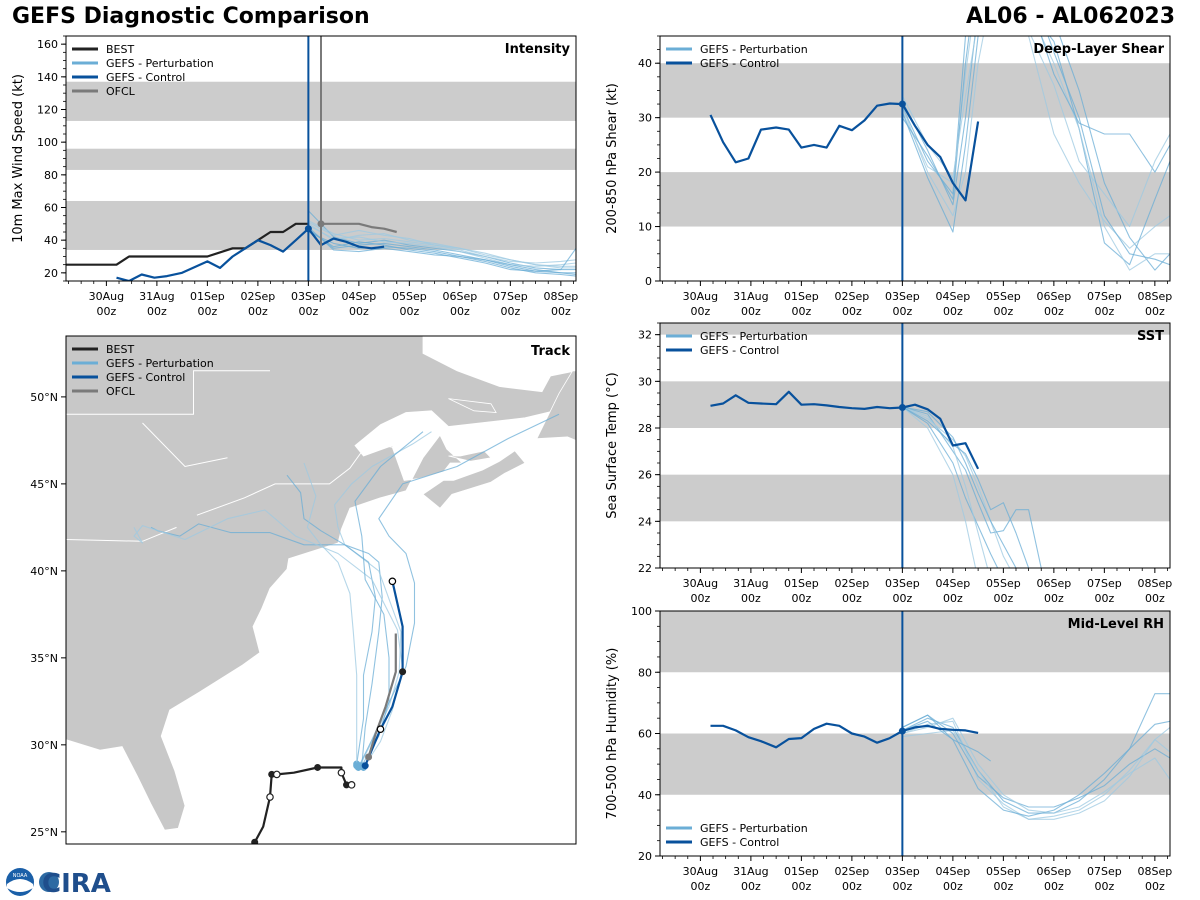 The height and width of the screenshot is (900, 1200). Describe the element at coordinates (645, 172) in the screenshot. I see `y-tick-label: 20` at that location.